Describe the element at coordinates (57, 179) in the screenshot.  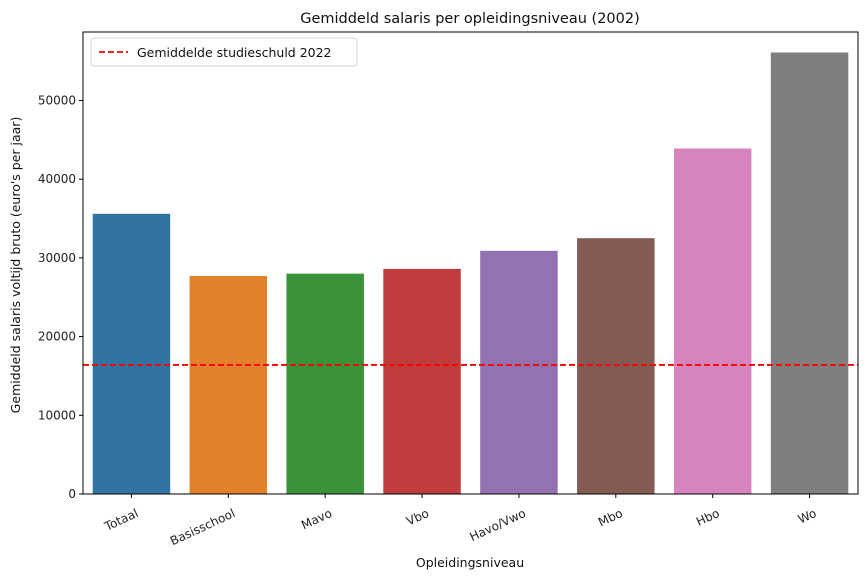
I see `y-tick-label: 40000` at that location.